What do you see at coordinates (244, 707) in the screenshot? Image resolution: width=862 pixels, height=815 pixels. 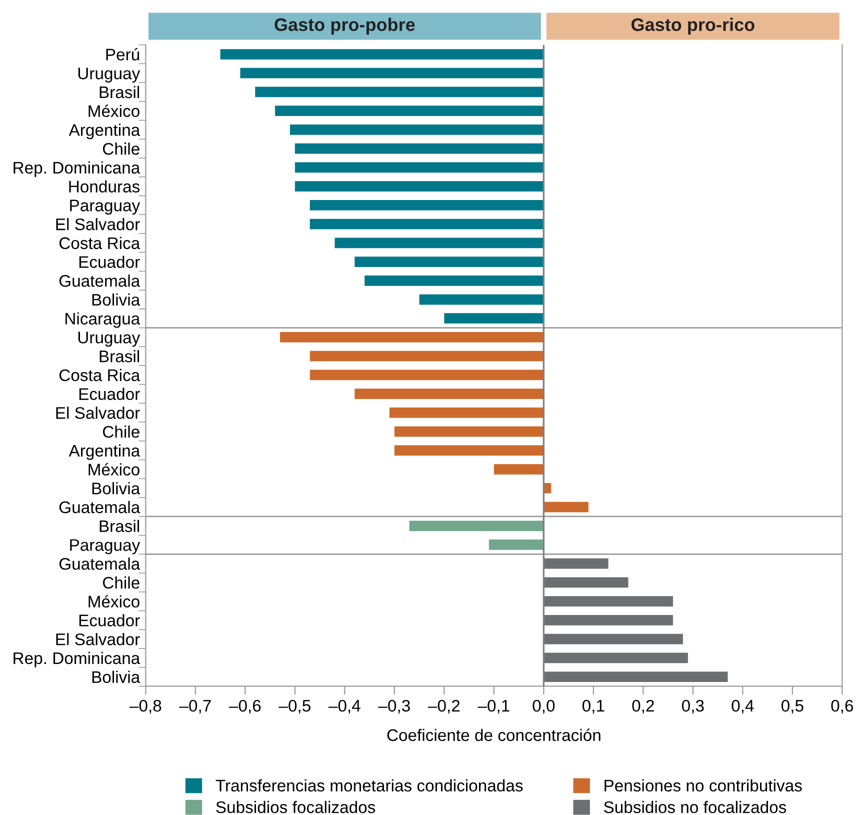 I see `x-tick-label: –0,6` at bounding box center [244, 707].